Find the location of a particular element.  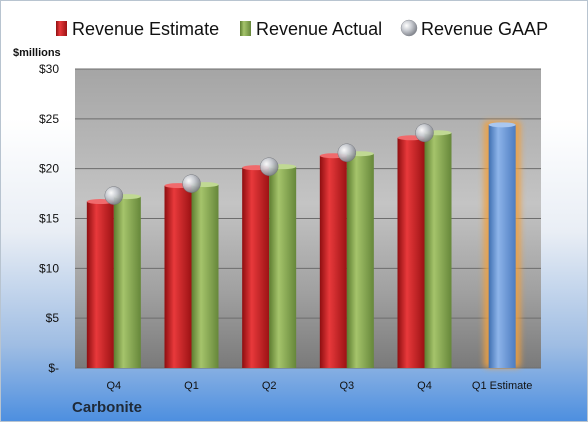

legend-label-revenue-actual: Revenue Actual is located at coordinates (319, 29).